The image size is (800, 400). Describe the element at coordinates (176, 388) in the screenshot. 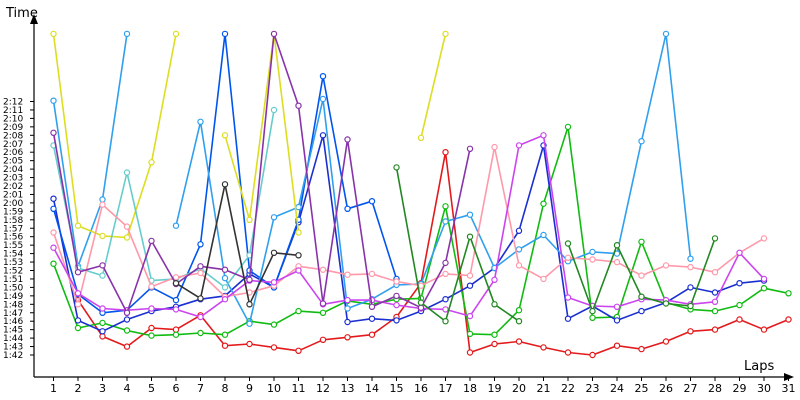

I see `x-tick-label: 6` at that location.